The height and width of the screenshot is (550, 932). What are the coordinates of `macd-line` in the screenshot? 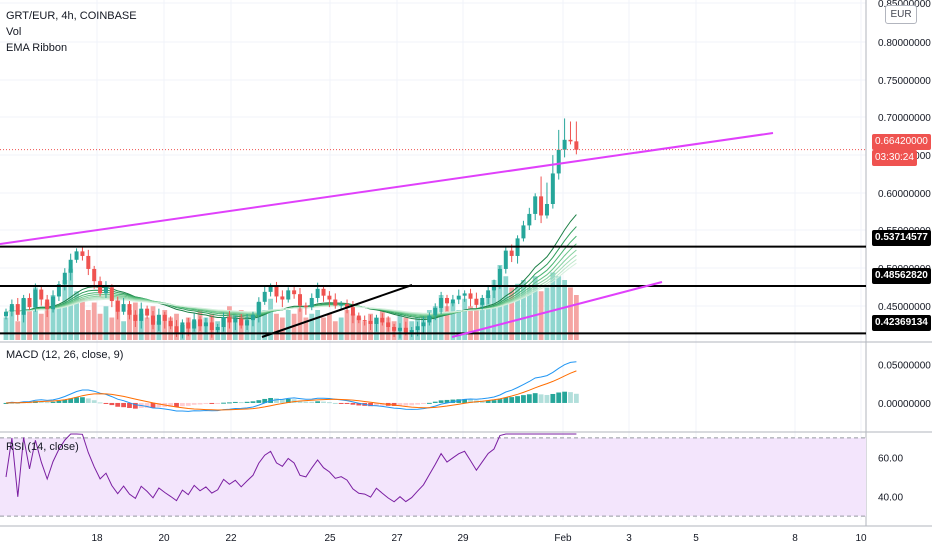 It's located at (291, 386).